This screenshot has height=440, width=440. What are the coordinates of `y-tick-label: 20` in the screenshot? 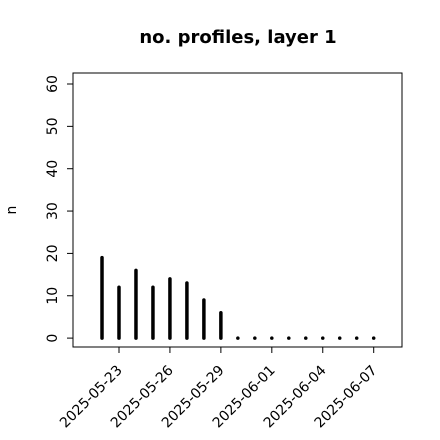 It's located at (53, 253).